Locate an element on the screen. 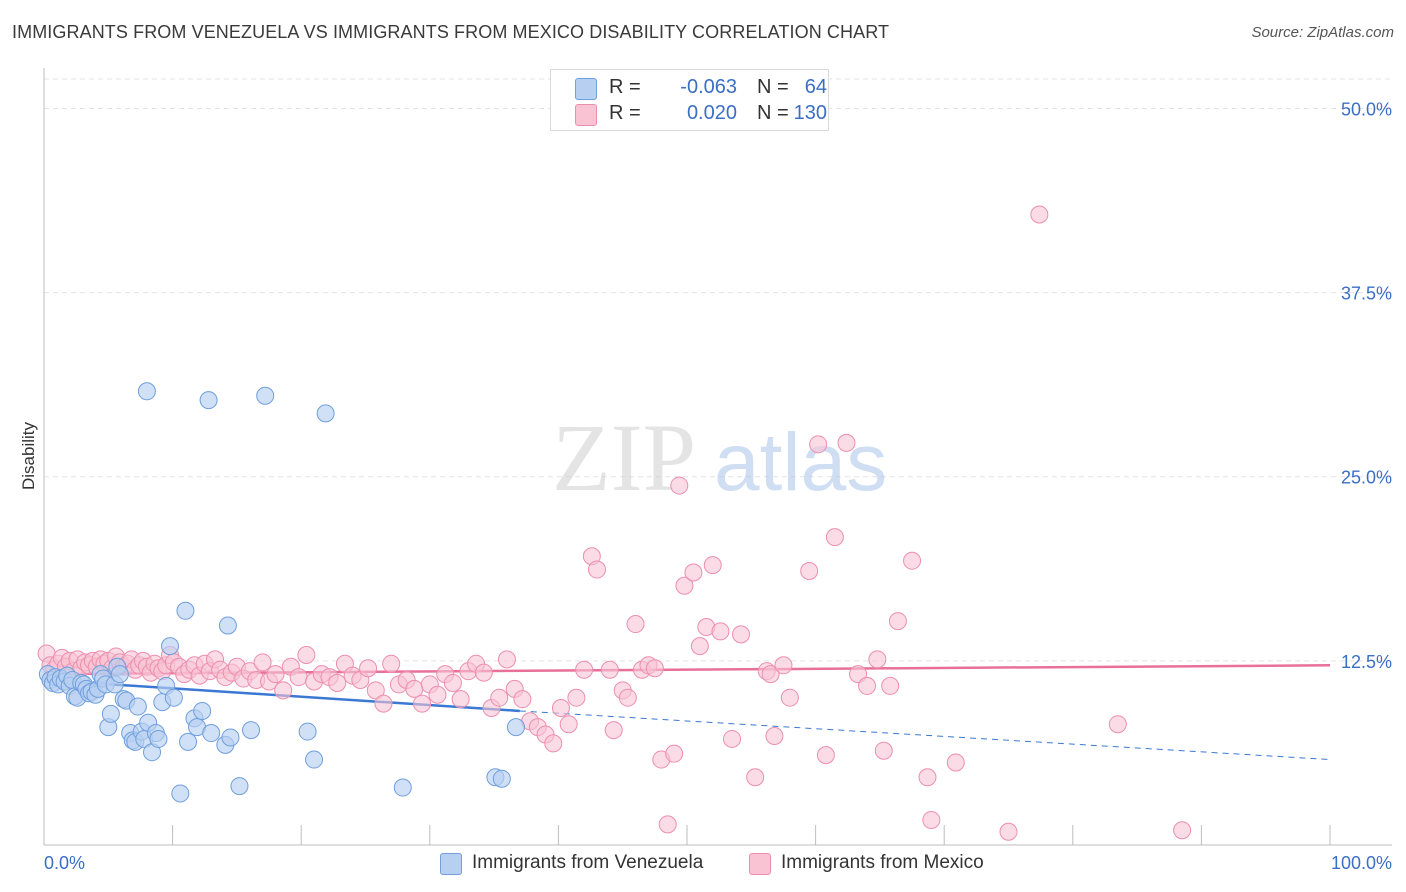 Image resolution: width=1406 pixels, height=892 pixels. watermark: ZIP atlas is located at coordinates (719, 457).